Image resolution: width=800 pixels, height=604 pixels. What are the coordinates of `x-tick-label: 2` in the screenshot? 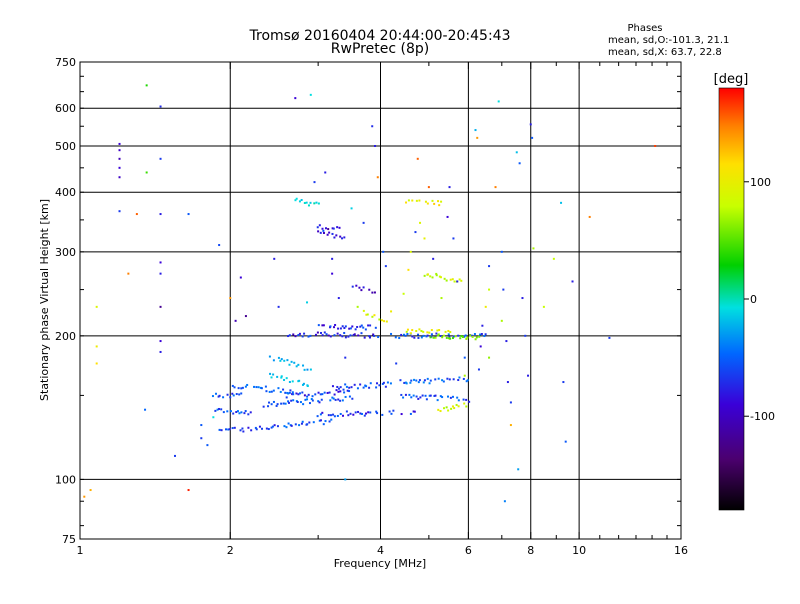 It's located at (230, 550).